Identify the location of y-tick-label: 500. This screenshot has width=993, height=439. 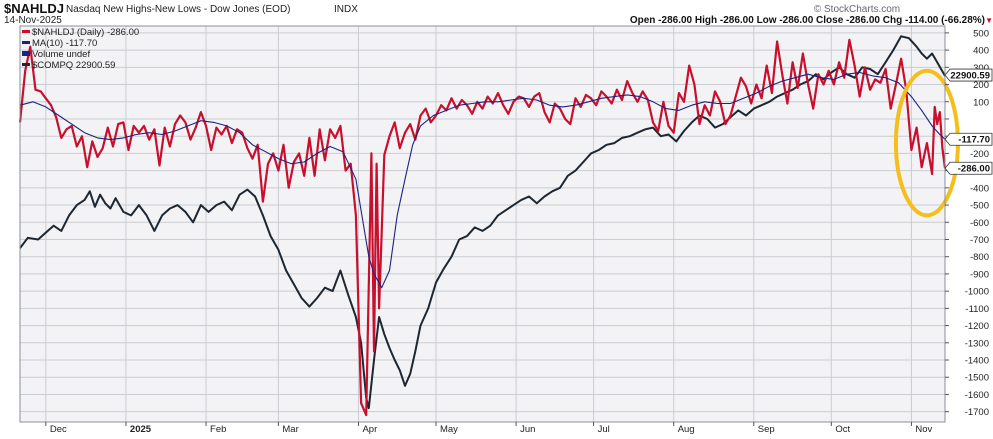
(981, 33).